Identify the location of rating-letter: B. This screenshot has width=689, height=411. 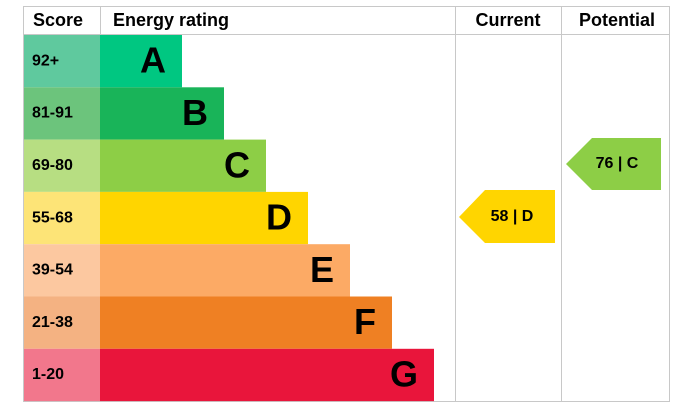
(195, 112).